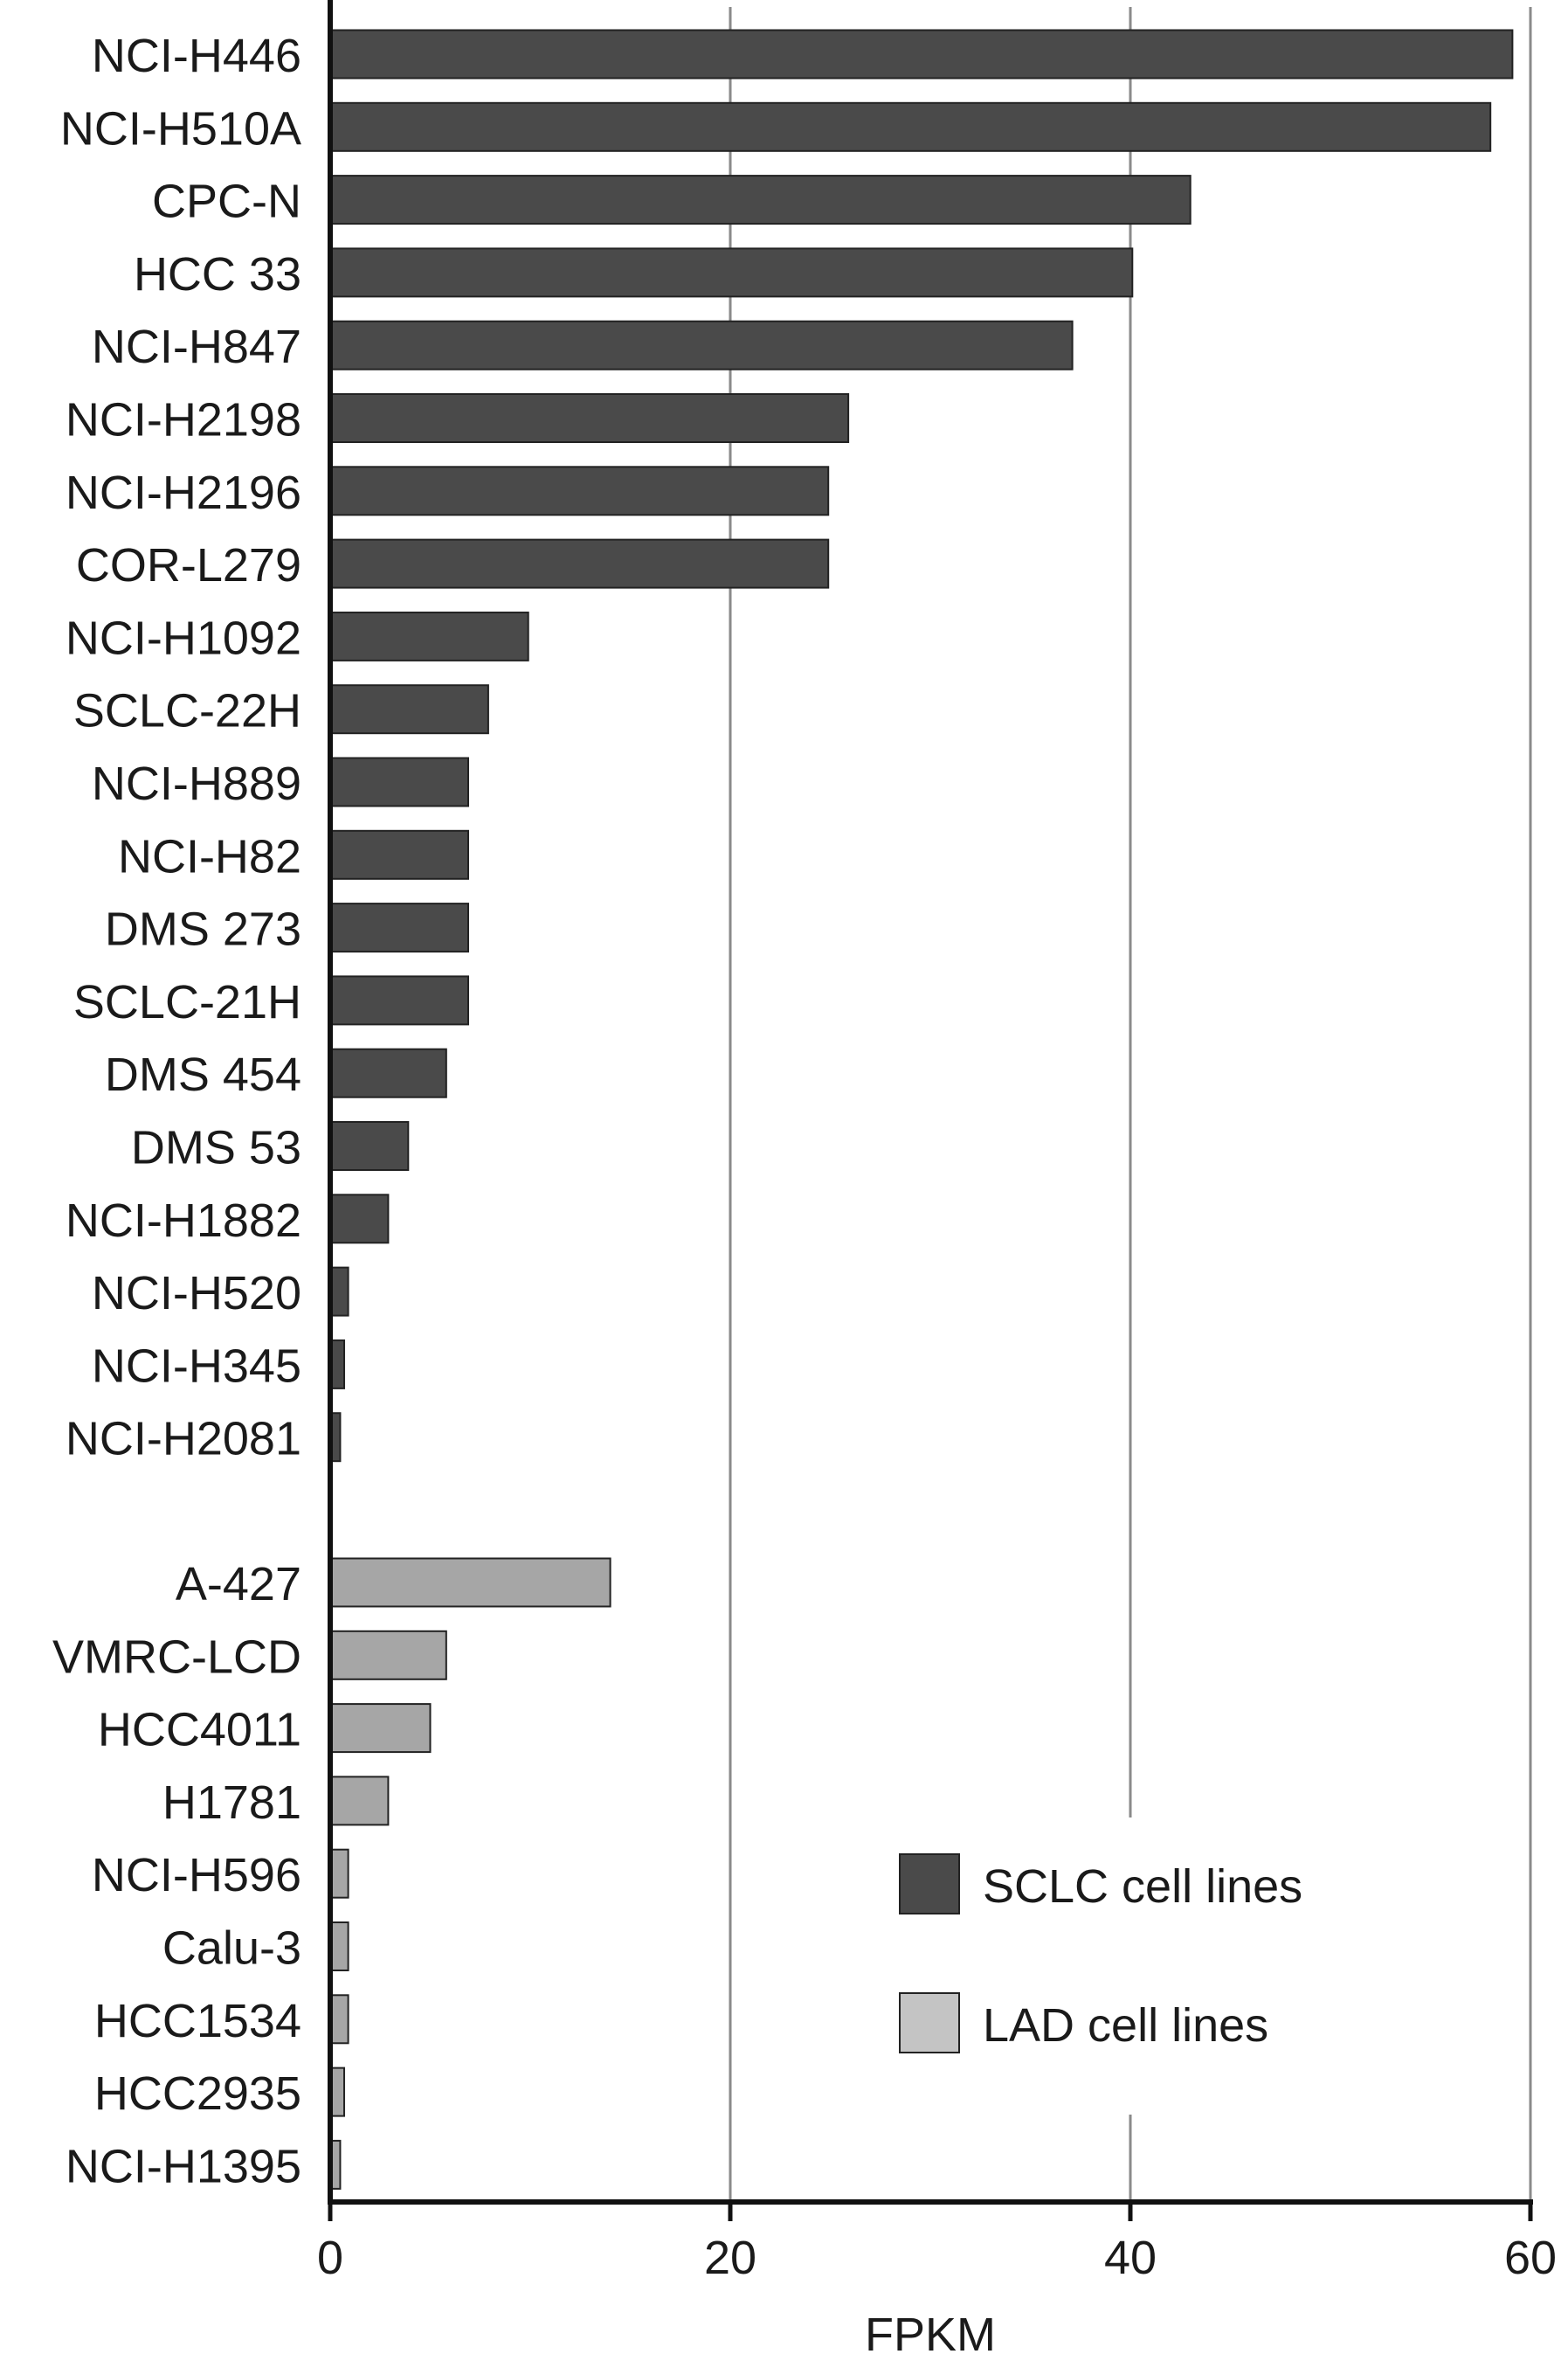 Image resolution: width=1568 pixels, height=2361 pixels. I want to click on category-label: CPC-N, so click(226, 202).